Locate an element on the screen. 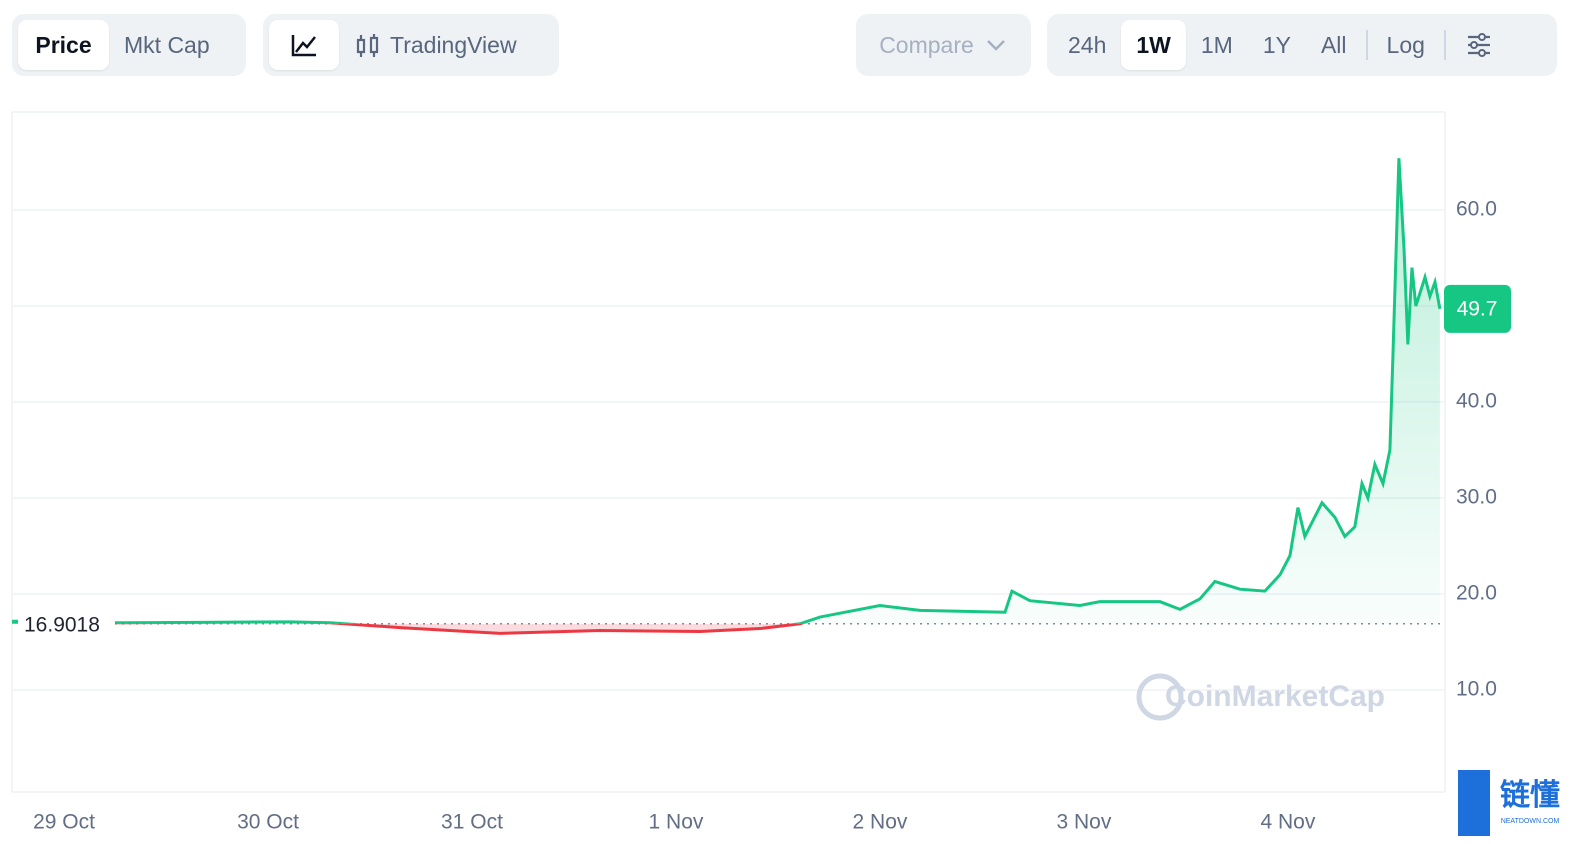 The image size is (1582, 844). area-down is located at coordinates (777, 628).